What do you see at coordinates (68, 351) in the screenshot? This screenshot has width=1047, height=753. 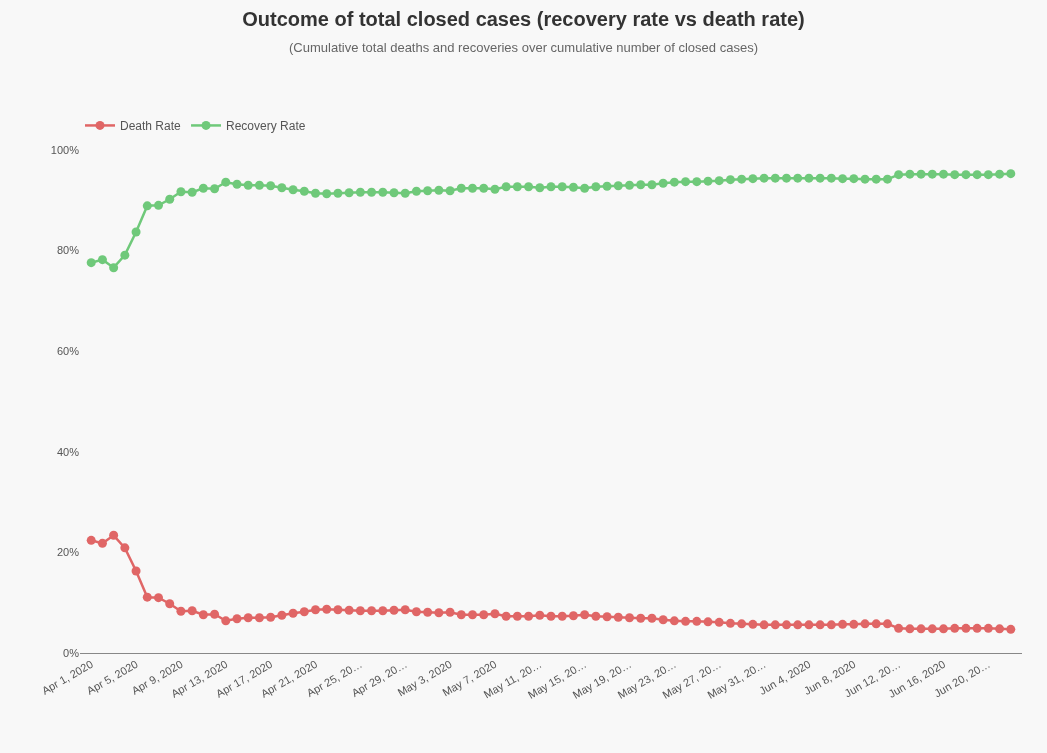 I see `y-tick-label: 60%` at bounding box center [68, 351].